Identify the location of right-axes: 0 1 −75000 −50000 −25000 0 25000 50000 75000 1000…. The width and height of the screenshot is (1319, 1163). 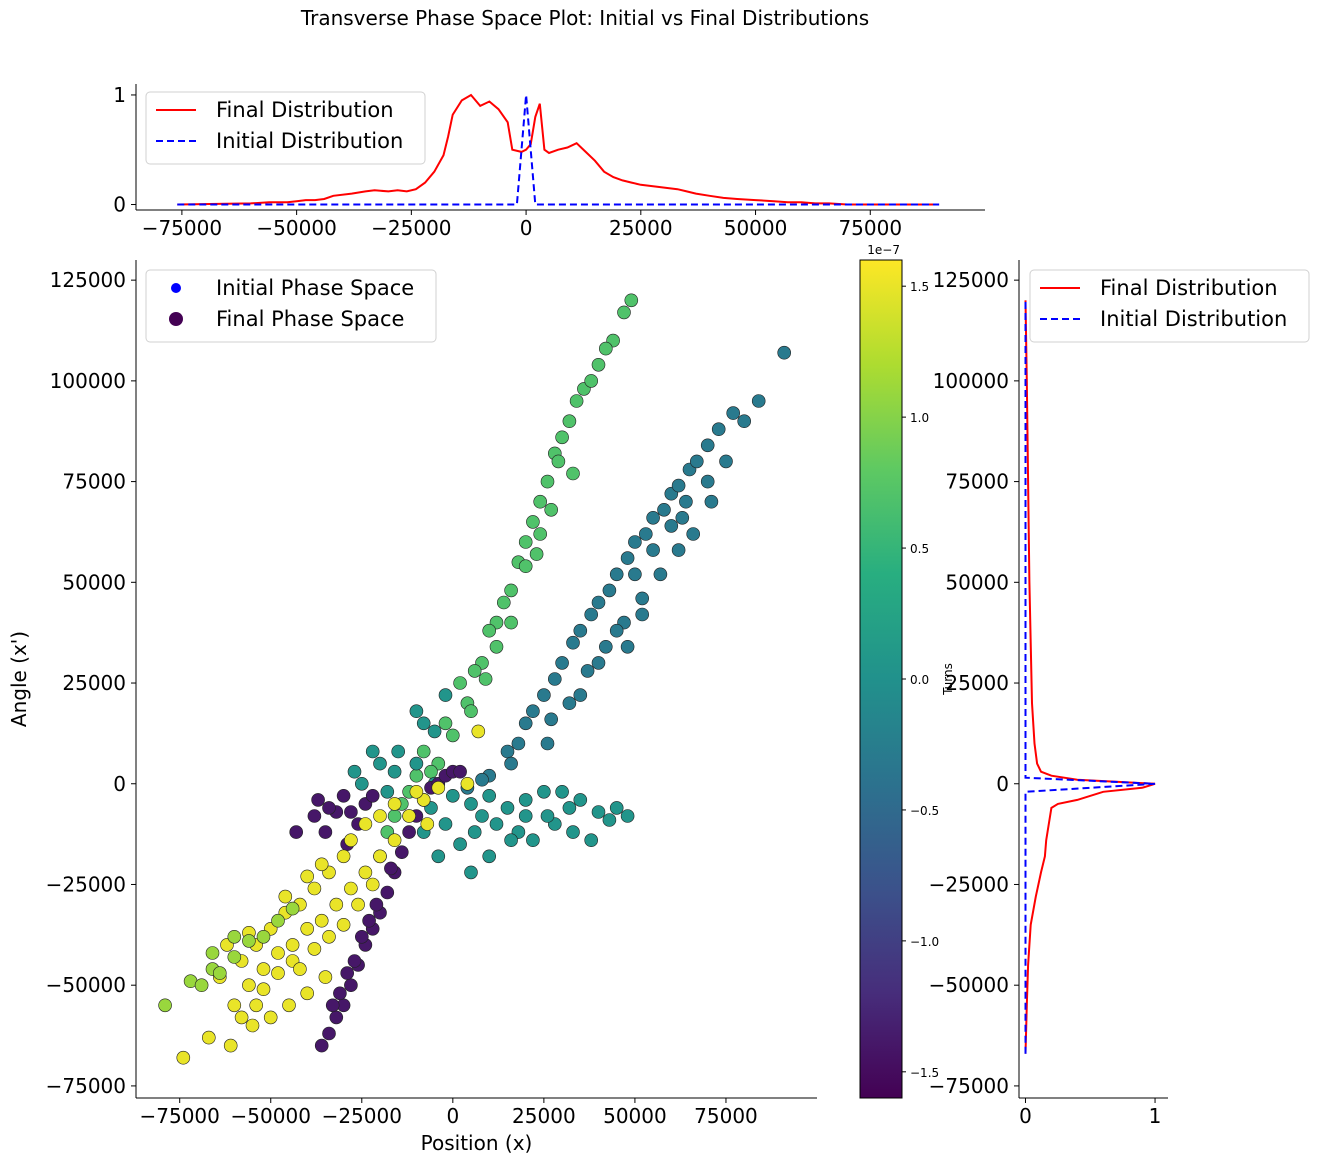
(1048, 694).